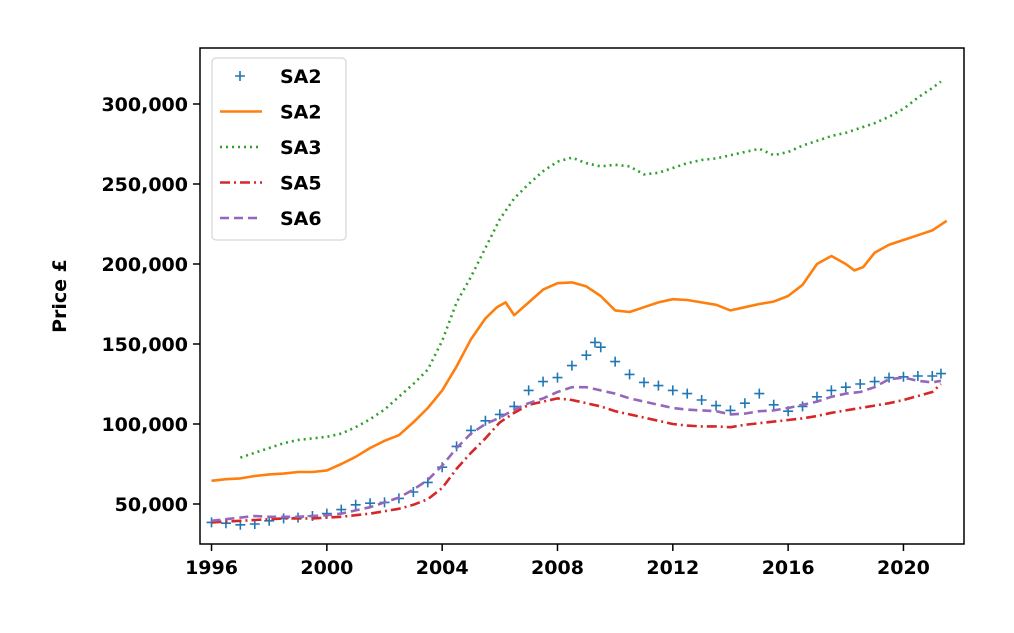  What do you see at coordinates (211, 568) in the screenshot?
I see `x-tick-label: 1996` at bounding box center [211, 568].